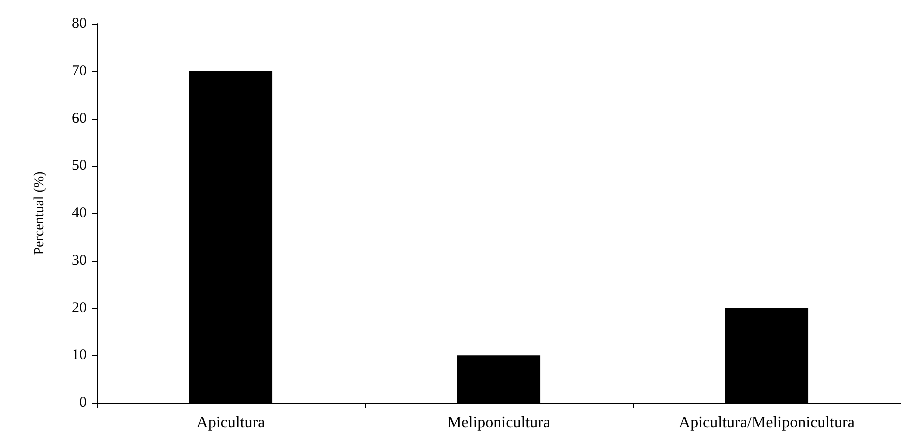  What do you see at coordinates (79, 356) in the screenshot?
I see `y-tick-label: 10` at bounding box center [79, 356].